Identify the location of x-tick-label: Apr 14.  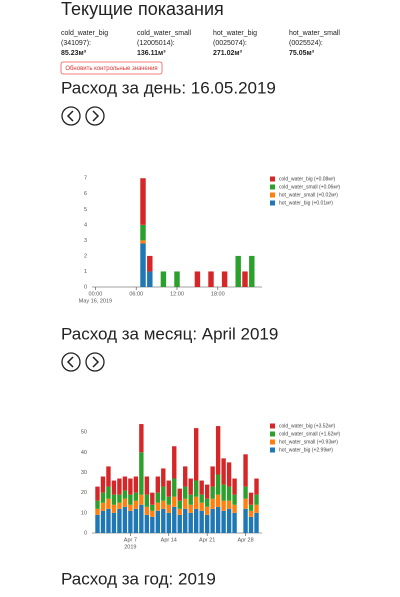
(169, 540).